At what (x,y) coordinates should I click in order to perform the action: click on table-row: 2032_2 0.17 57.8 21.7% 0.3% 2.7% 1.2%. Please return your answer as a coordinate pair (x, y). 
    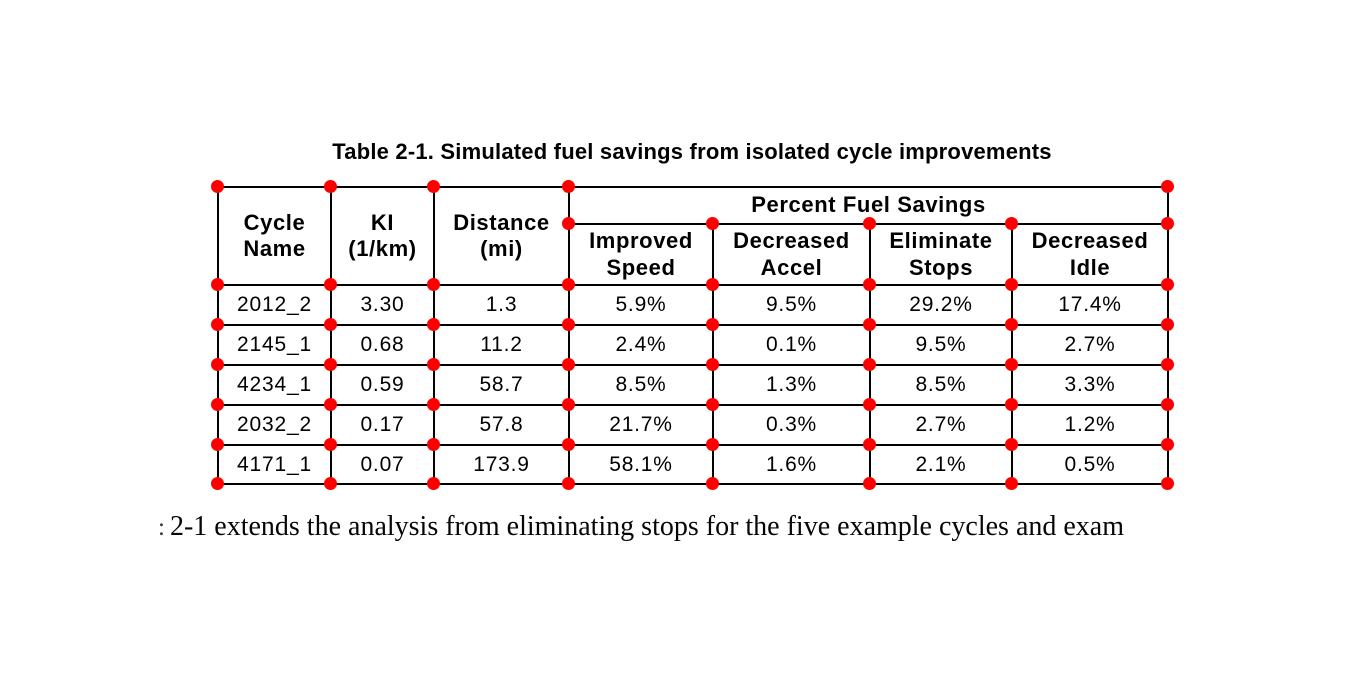
    Looking at the image, I should click on (693, 425).